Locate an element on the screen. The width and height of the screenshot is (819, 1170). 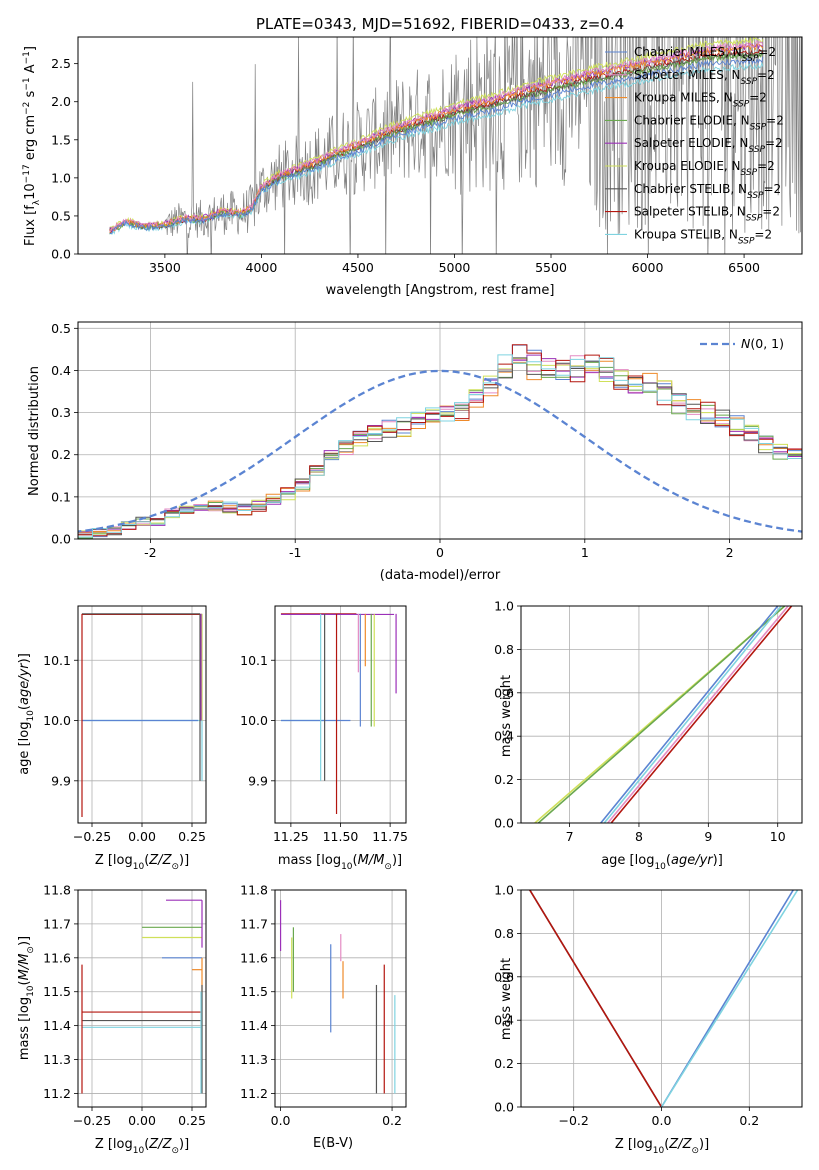
mw-age-xlabel: age [log10(age/yr)] is located at coordinates (662, 862).